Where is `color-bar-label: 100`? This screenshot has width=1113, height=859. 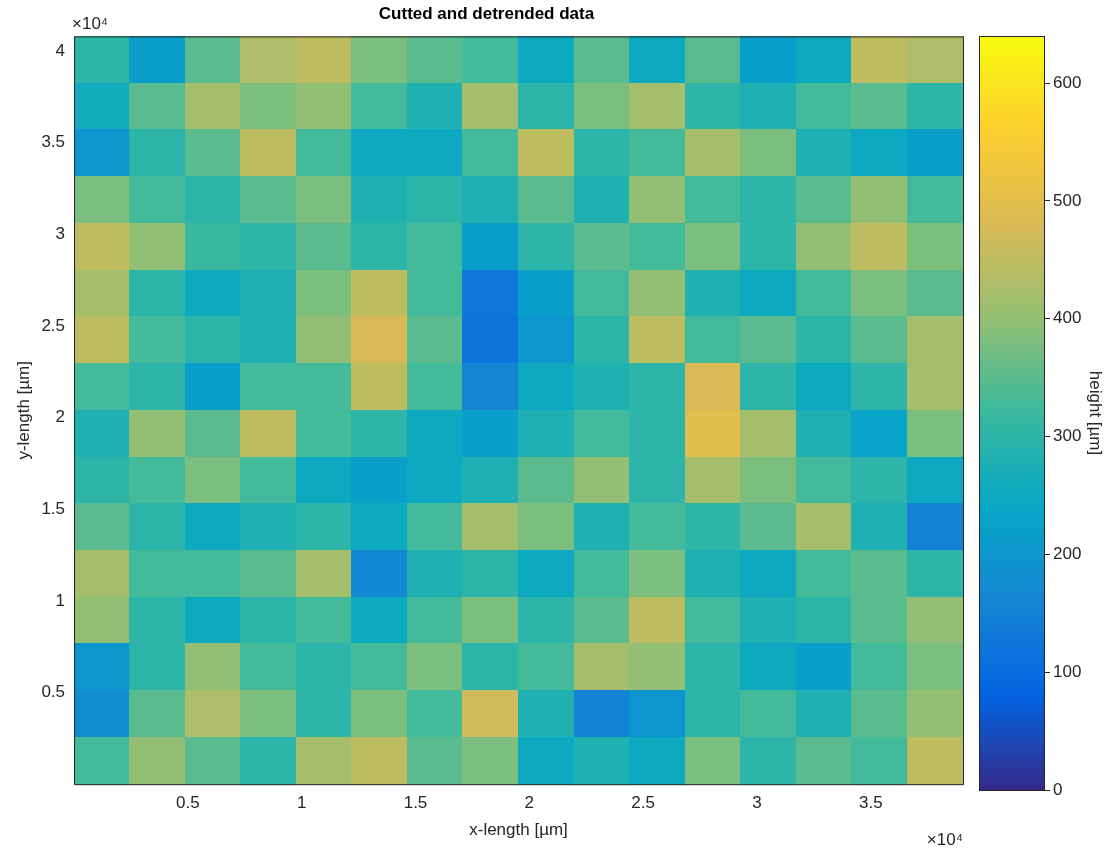 color-bar-label: 100 is located at coordinates (1067, 671).